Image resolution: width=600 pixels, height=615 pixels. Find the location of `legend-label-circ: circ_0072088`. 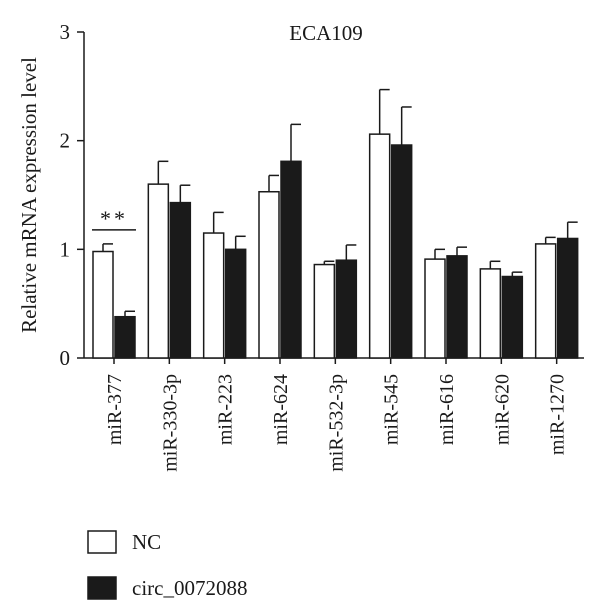

legend-label-circ: circ_0072088 is located at coordinates (189, 588).